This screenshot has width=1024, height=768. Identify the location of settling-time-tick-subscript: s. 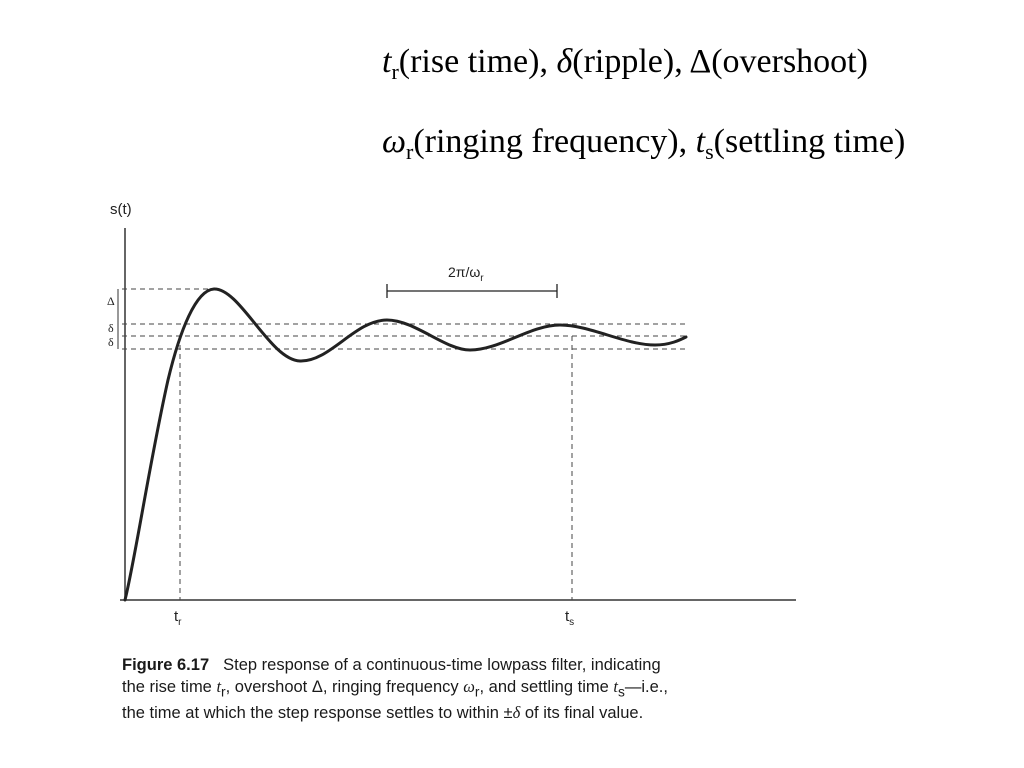
(571, 622).